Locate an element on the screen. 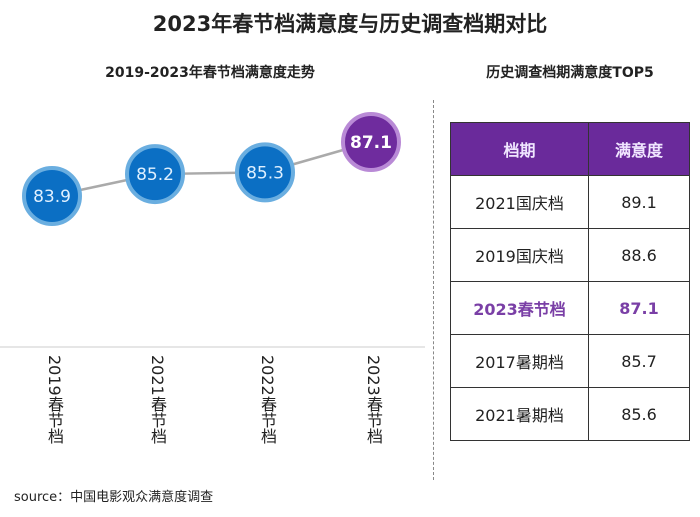  score-cell: 87.1 is located at coordinates (639, 308).